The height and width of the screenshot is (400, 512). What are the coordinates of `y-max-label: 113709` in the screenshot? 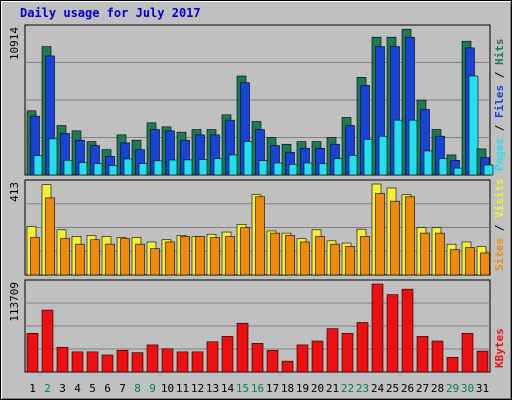 It's located at (14, 302).